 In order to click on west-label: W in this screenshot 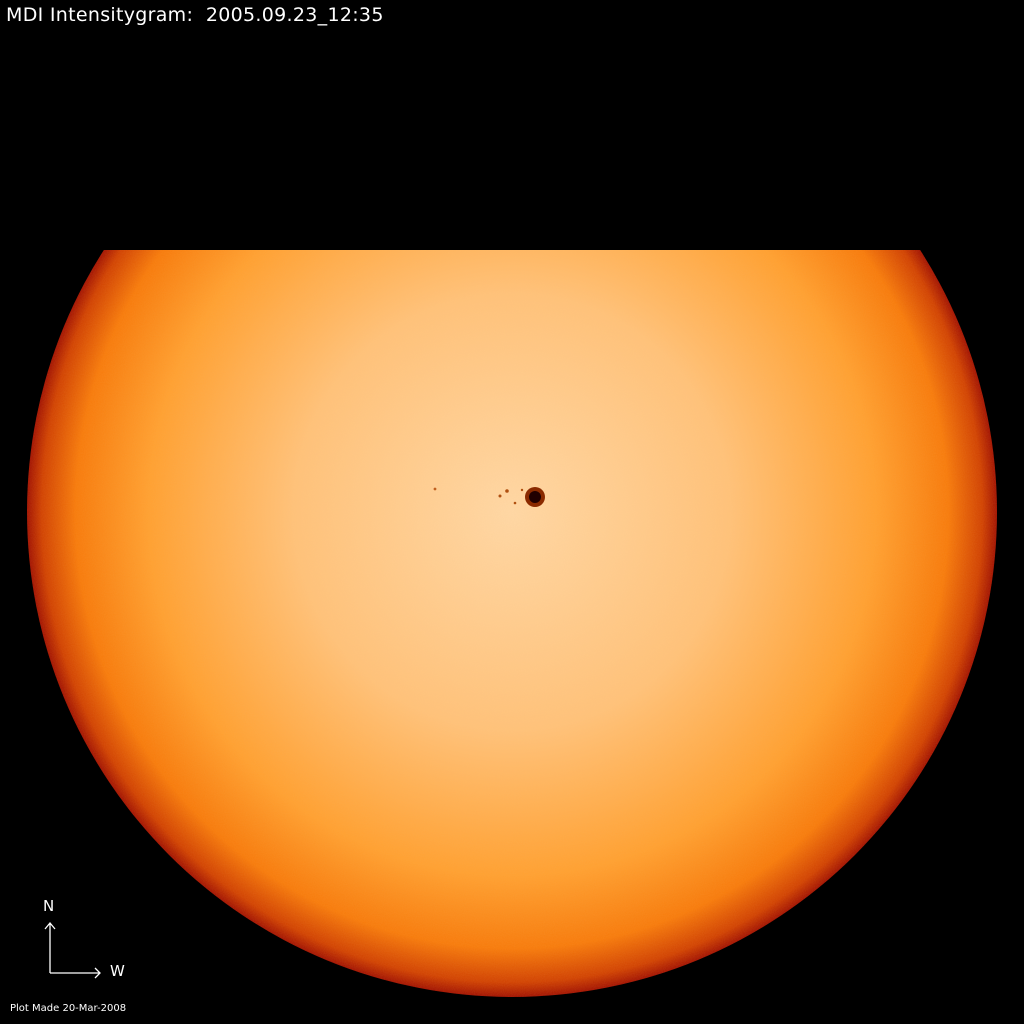, I will do `click(117, 971)`.